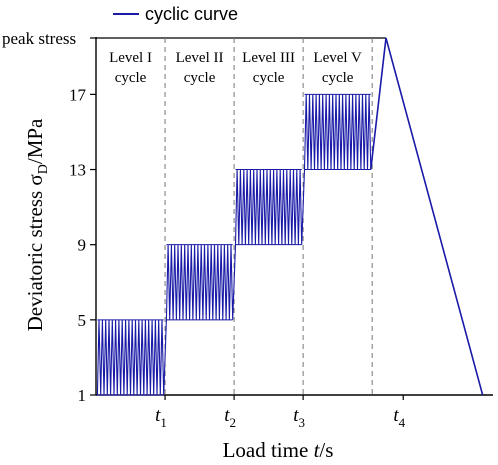  Describe the element at coordinates (39, 38) in the screenshot. I see `peak-stress-label: peak stress` at that location.